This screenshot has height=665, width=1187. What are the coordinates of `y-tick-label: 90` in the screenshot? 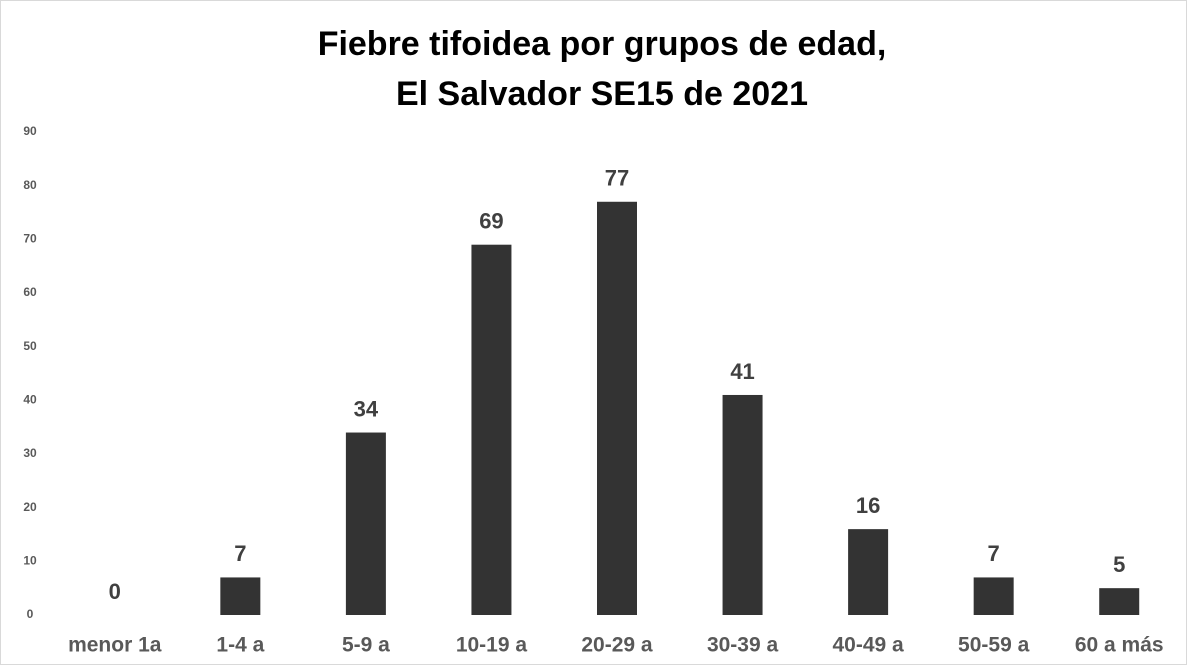 It's located at (30, 131).